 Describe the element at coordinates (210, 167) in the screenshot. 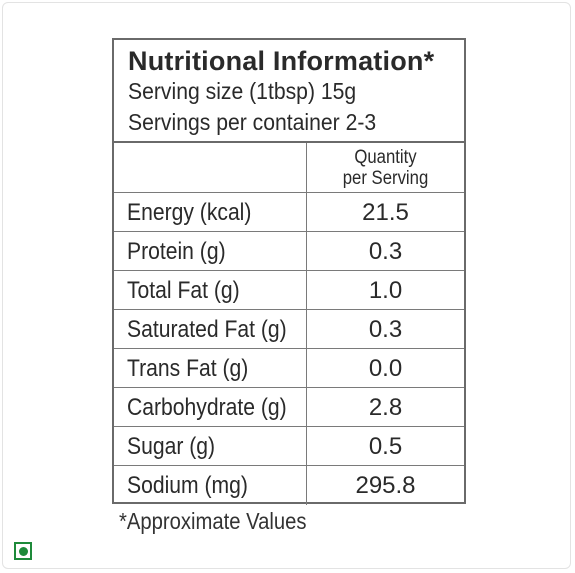

I see `header-empty-cell` at that location.